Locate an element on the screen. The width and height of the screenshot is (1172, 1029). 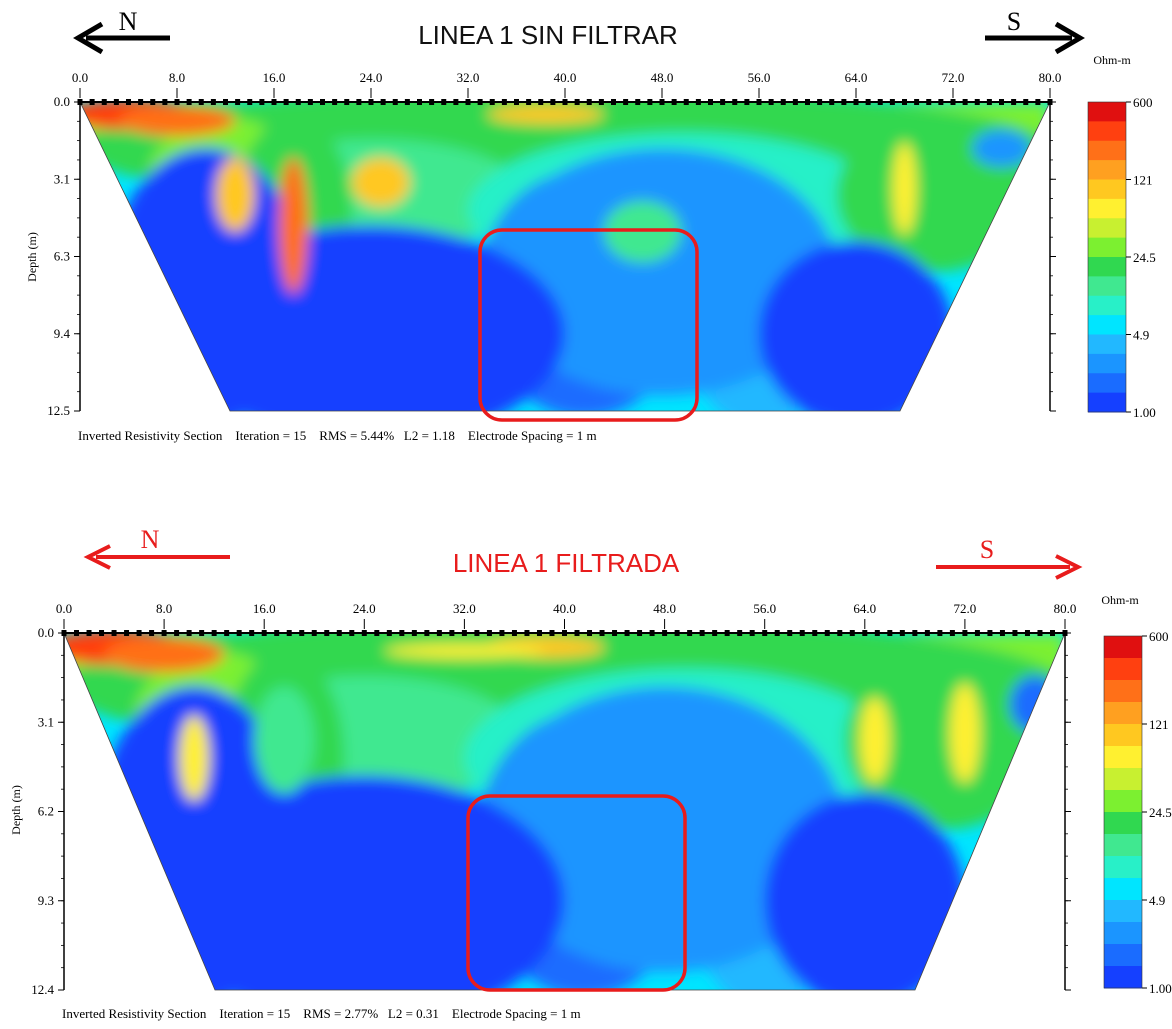
x-tick-label: 32.0 is located at coordinates (468, 77).